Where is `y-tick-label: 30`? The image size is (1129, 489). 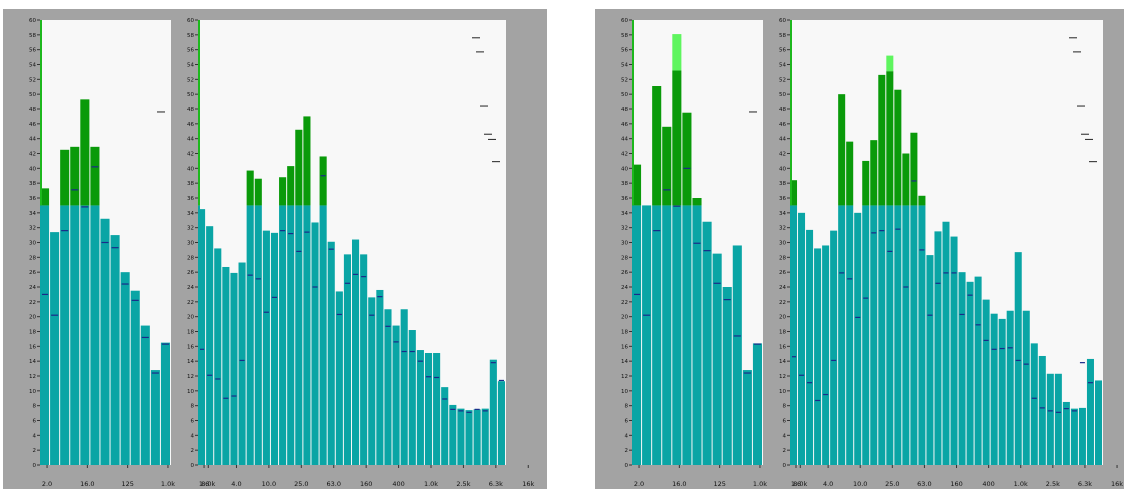
y-tick-label: 30 is located at coordinates (190, 244).